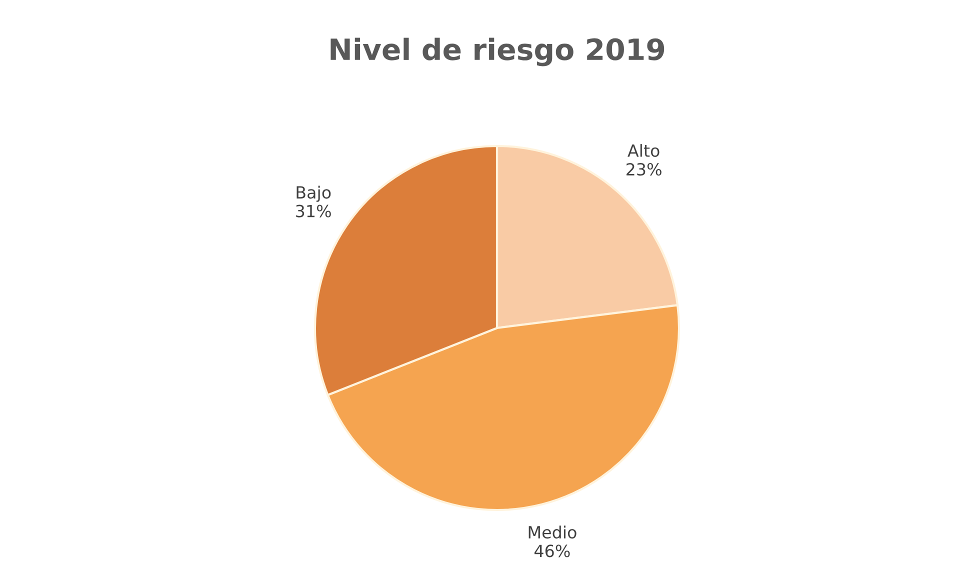 Image resolution: width=972 pixels, height=565 pixels. Describe the element at coordinates (644, 150) in the screenshot. I see `slice-label: Alto` at that location.